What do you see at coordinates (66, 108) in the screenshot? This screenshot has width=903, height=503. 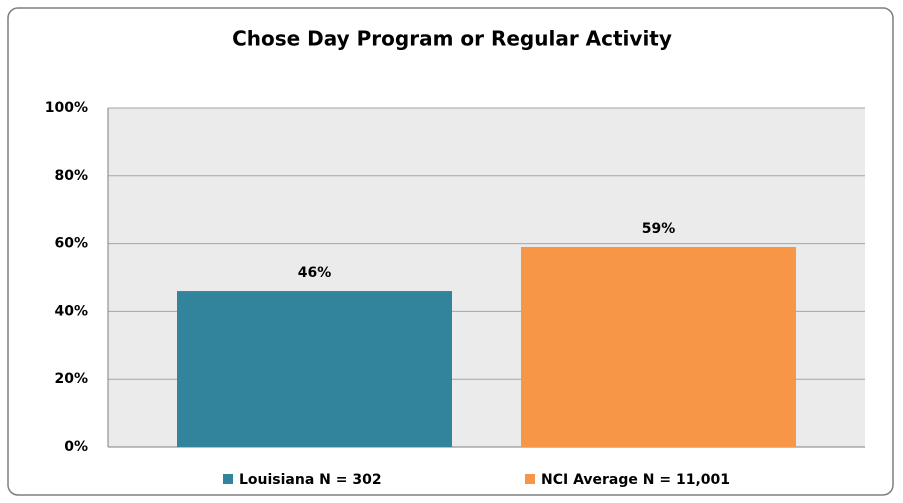 I see `y-tick-label: 100%` at bounding box center [66, 108].